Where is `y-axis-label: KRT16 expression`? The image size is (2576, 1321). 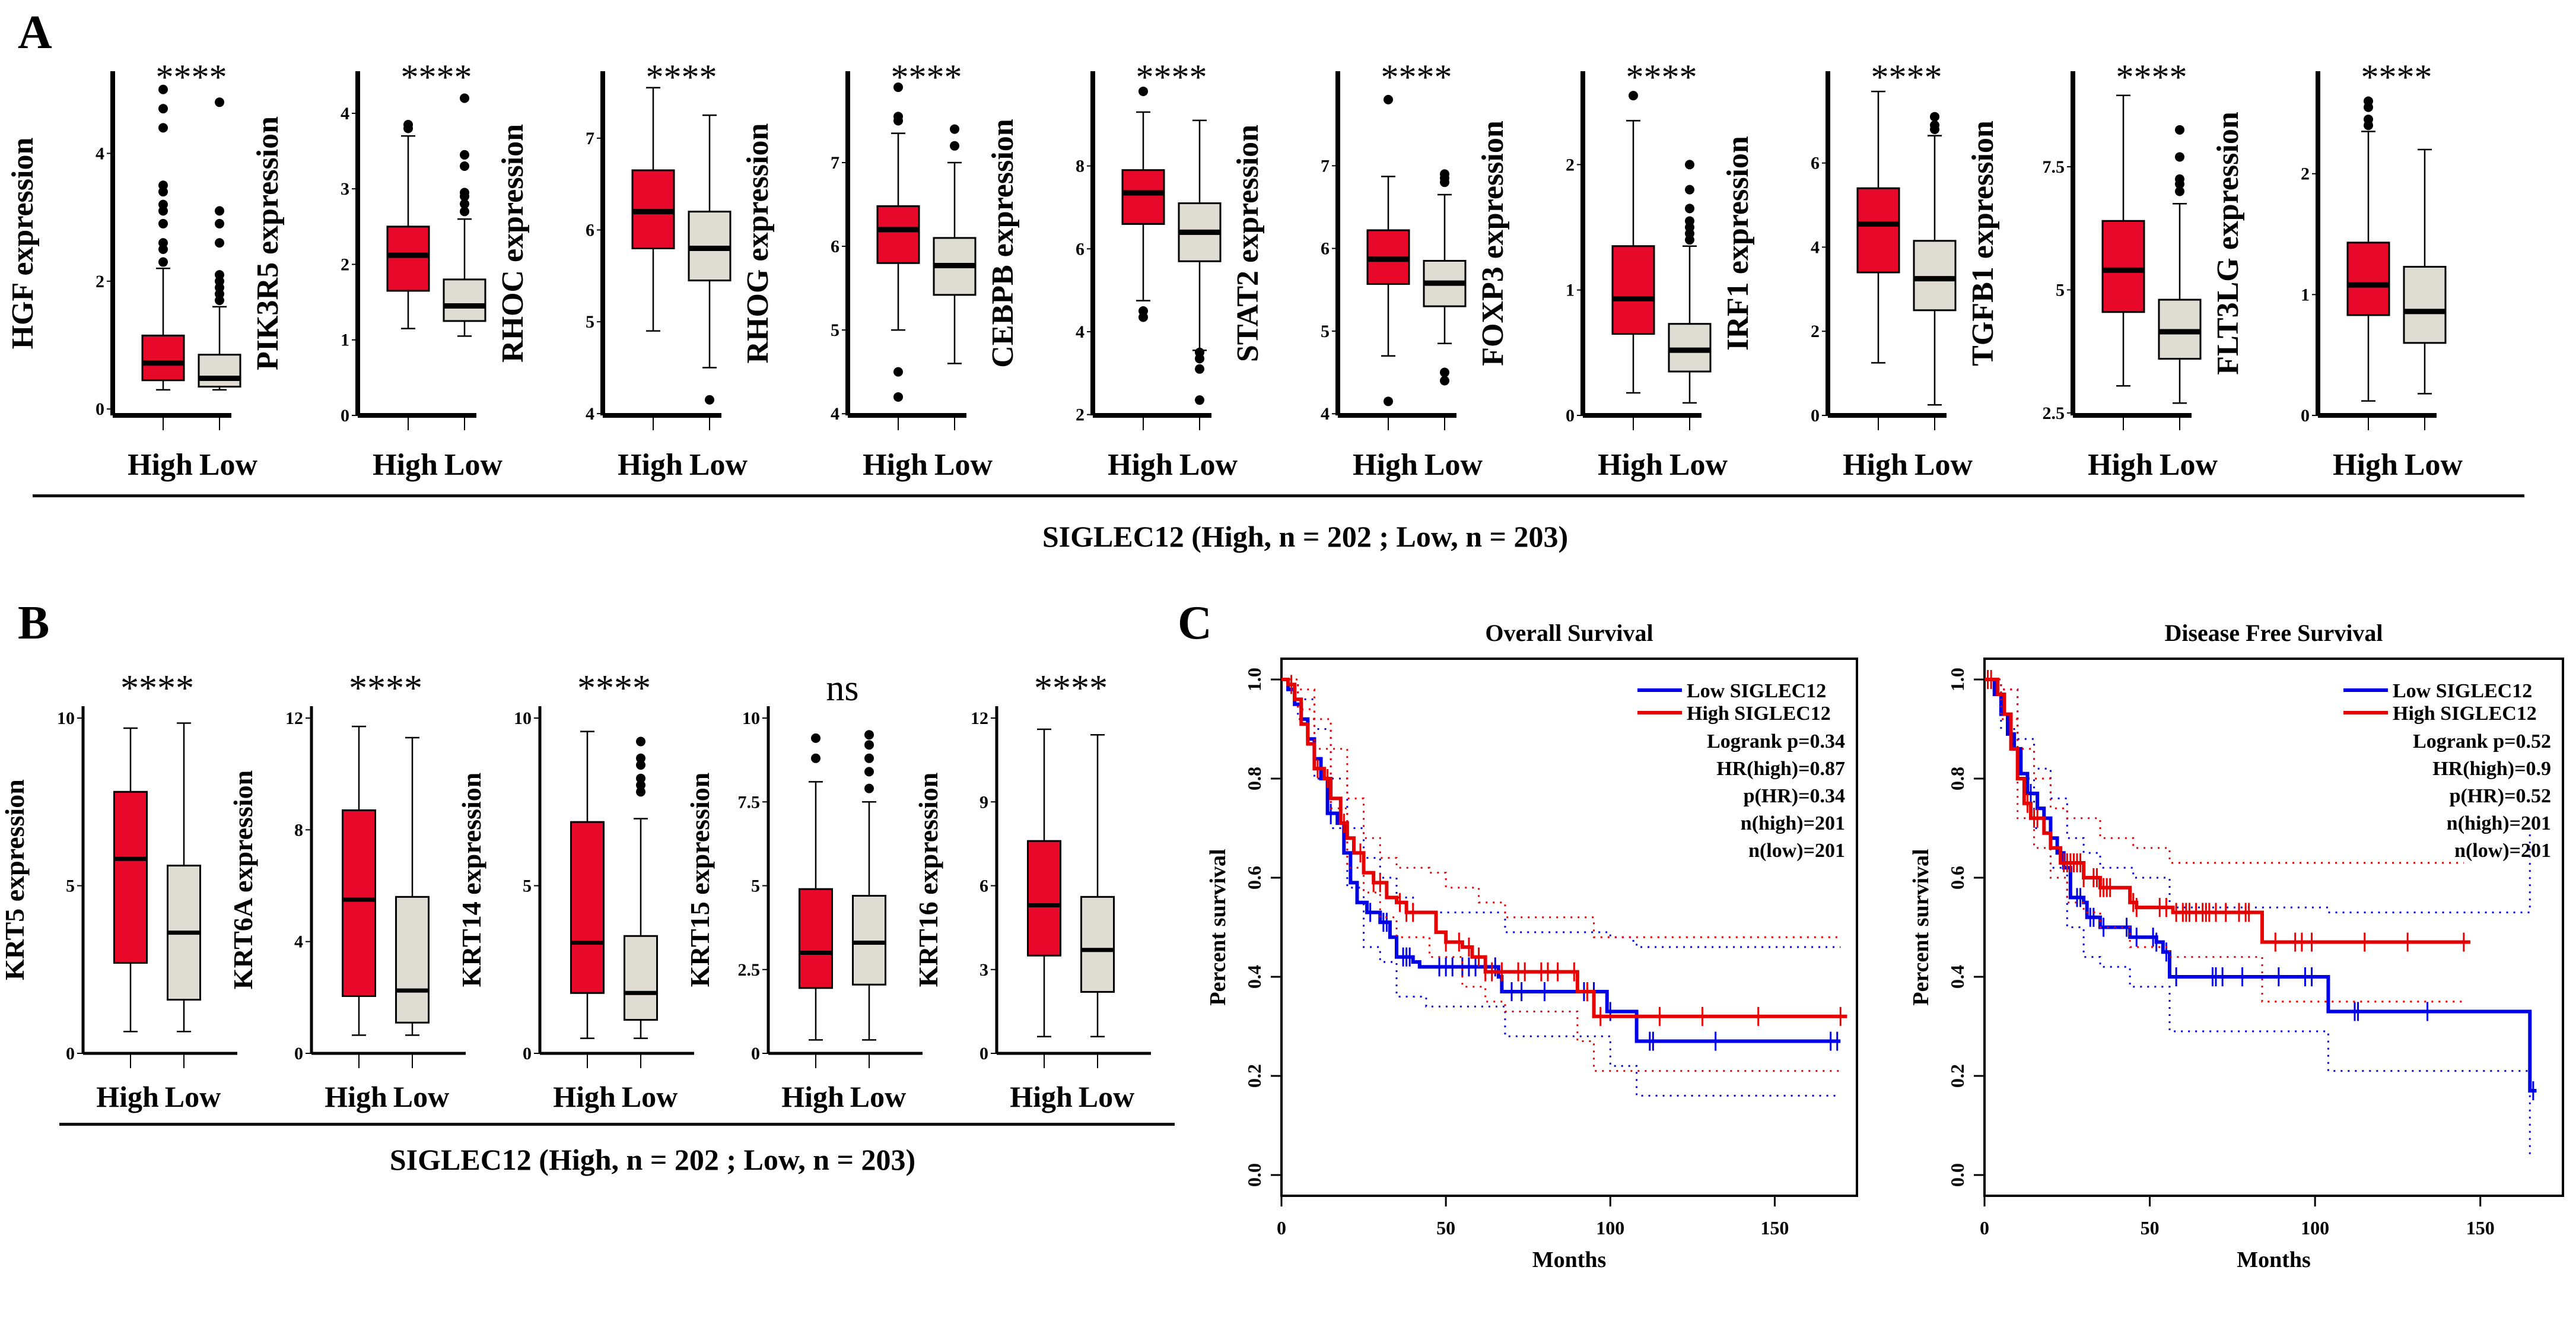 y-axis-label: KRT16 expression is located at coordinates (928, 880).